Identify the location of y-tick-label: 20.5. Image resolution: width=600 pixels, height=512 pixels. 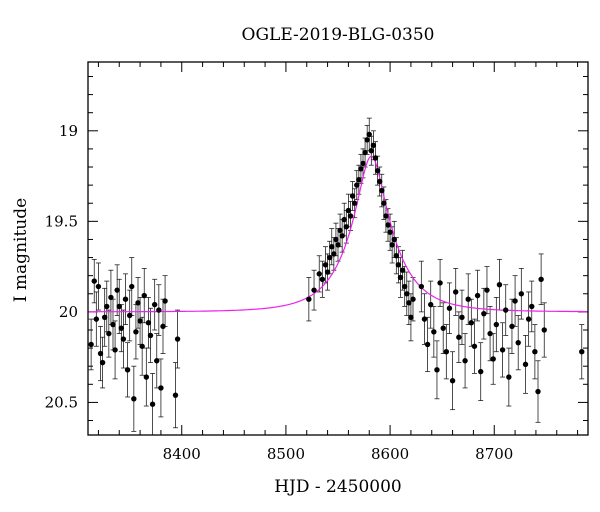
(61, 402).